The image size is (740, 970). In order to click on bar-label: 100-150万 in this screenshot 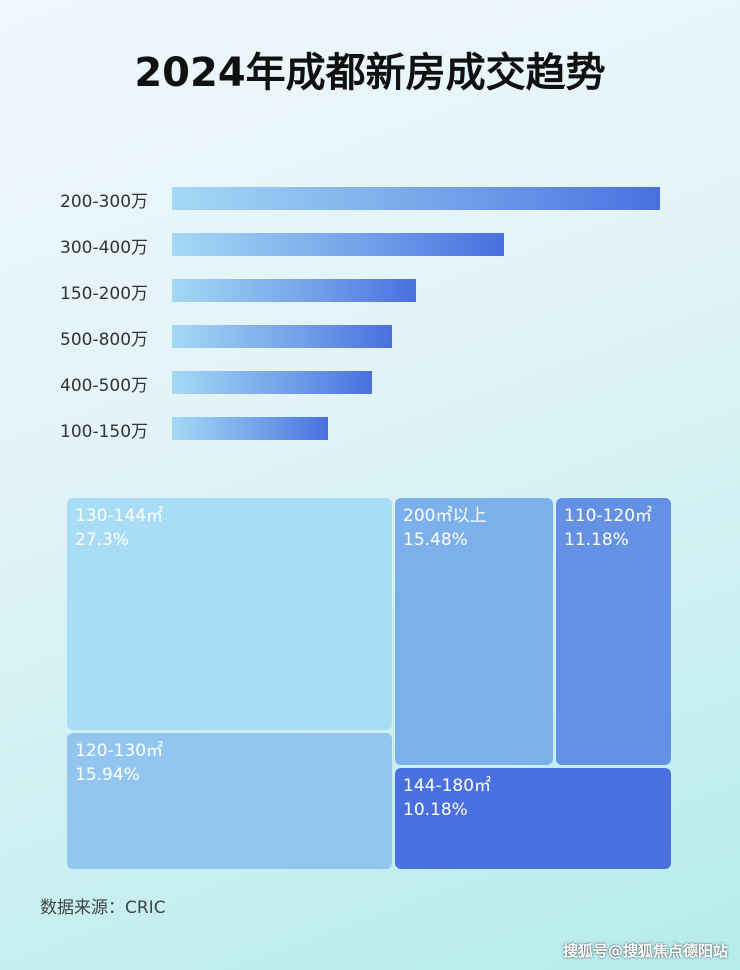, I will do `click(104, 432)`.